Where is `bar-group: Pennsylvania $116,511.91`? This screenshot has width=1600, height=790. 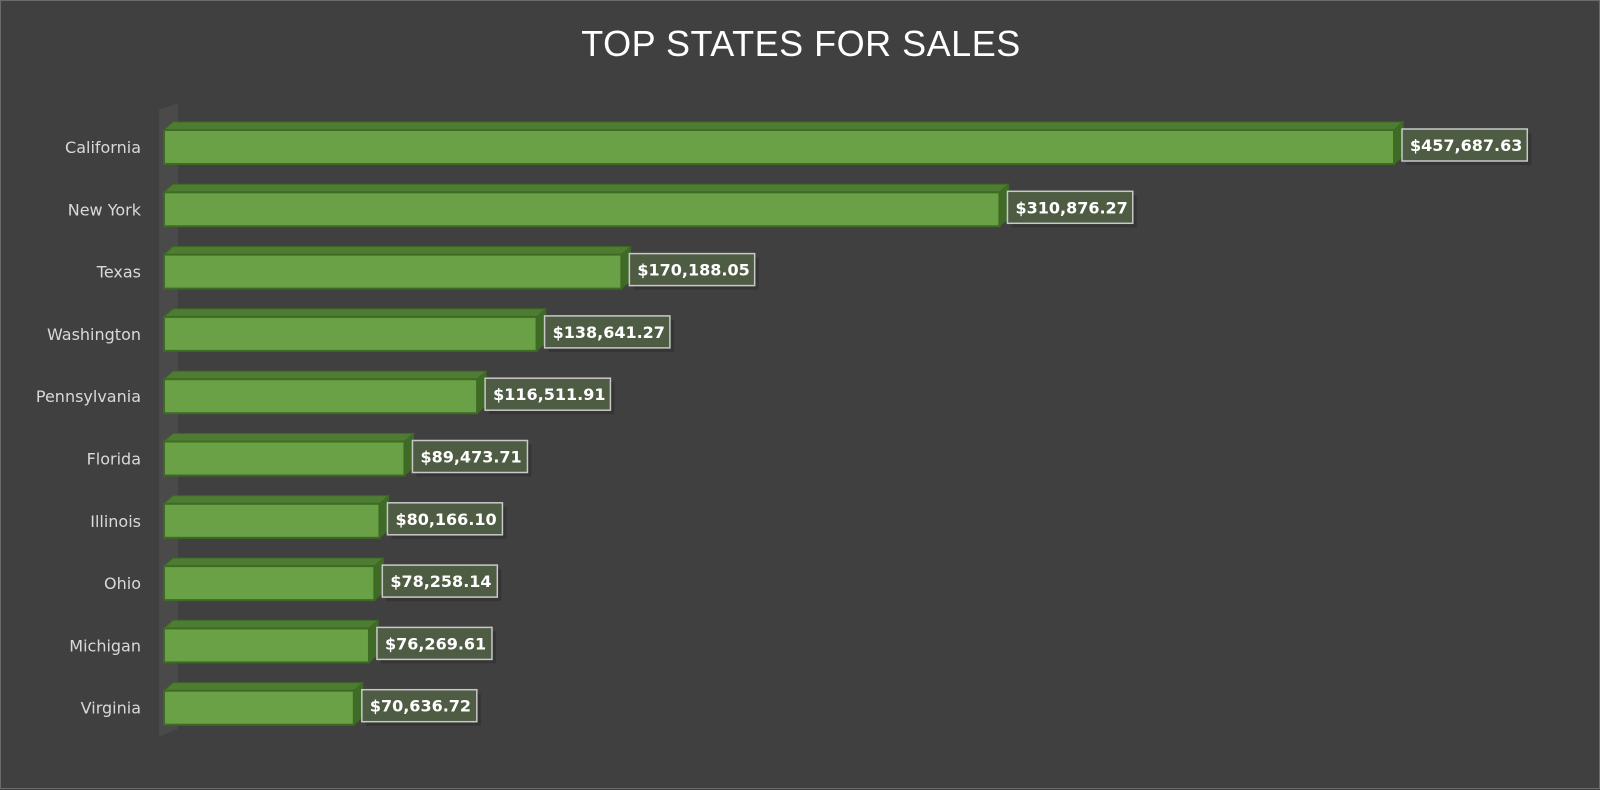
bar-group: Pennsylvania $116,511.91 is located at coordinates (325, 392).